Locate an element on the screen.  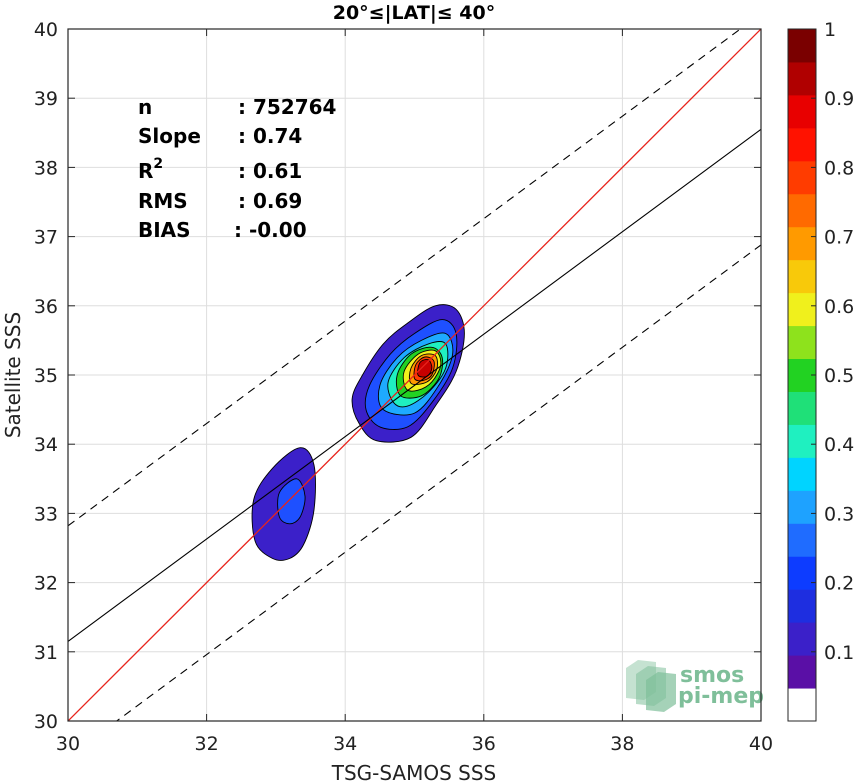
watermark-logo: smos pi-mep is located at coordinates (695, 686).